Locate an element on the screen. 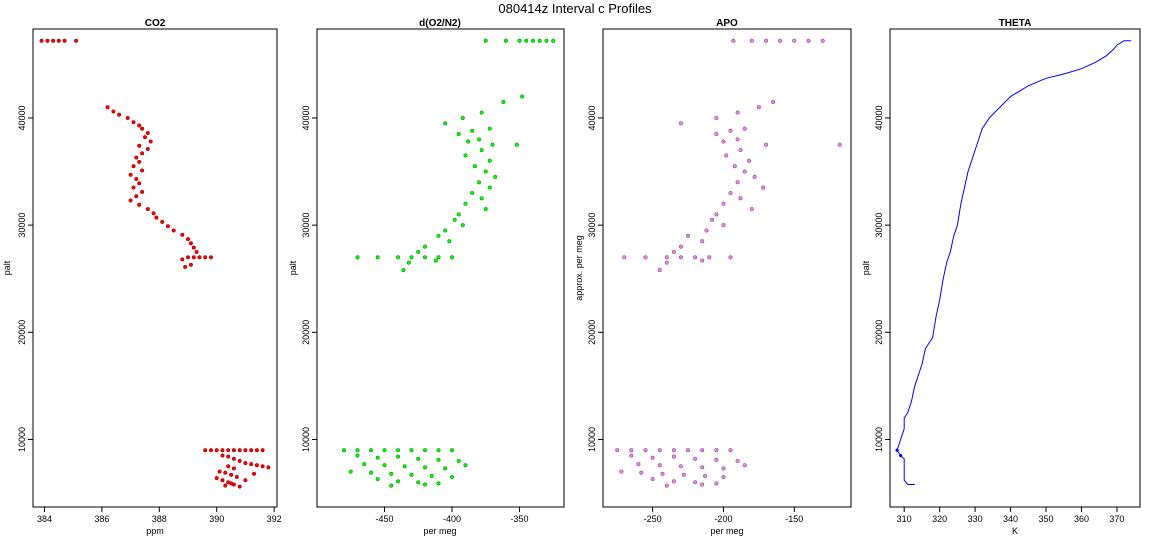 The height and width of the screenshot is (550, 1150). x-tick-label: 320 is located at coordinates (939, 519).